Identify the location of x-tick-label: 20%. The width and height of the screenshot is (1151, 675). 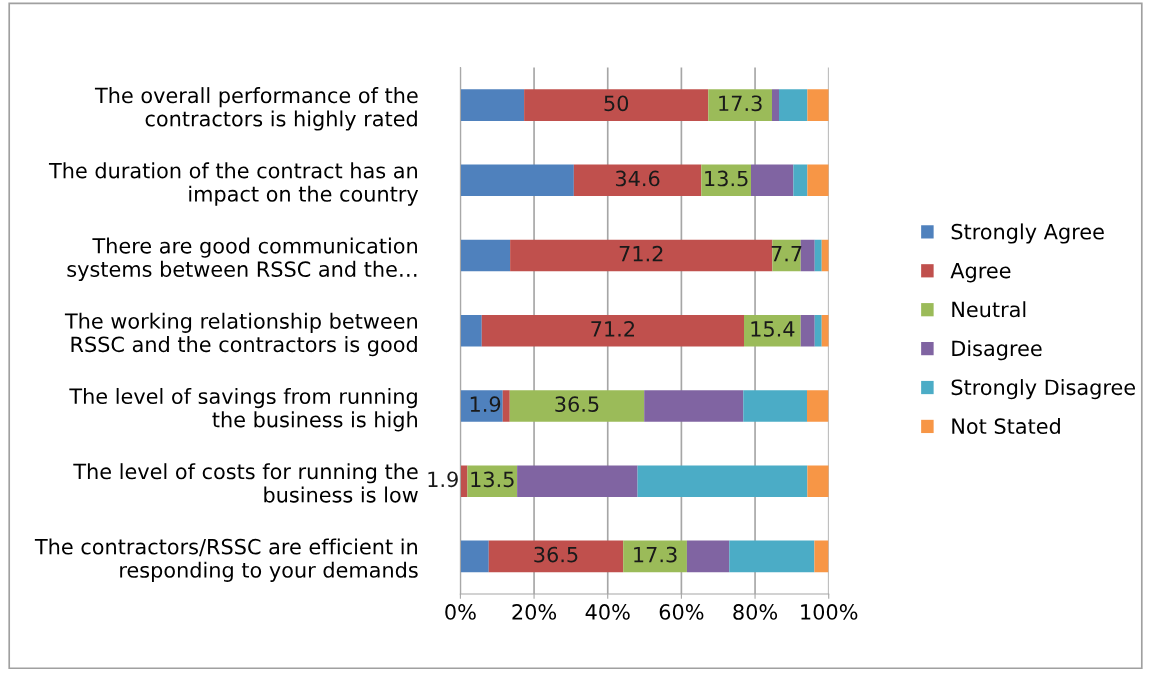
(534, 612).